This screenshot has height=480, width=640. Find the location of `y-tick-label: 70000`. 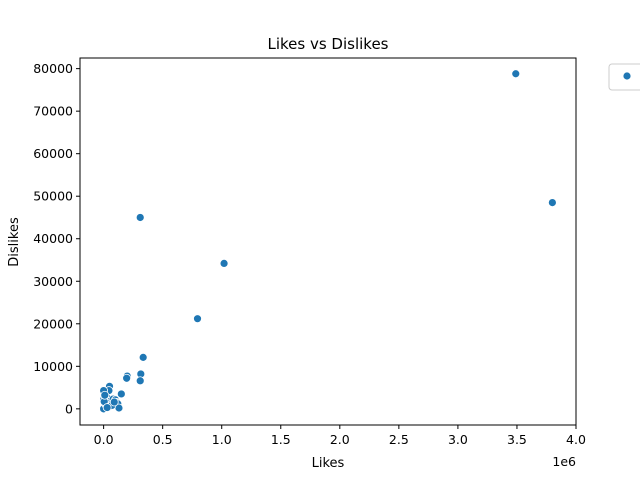

y-tick-label: 70000 is located at coordinates (53, 111).